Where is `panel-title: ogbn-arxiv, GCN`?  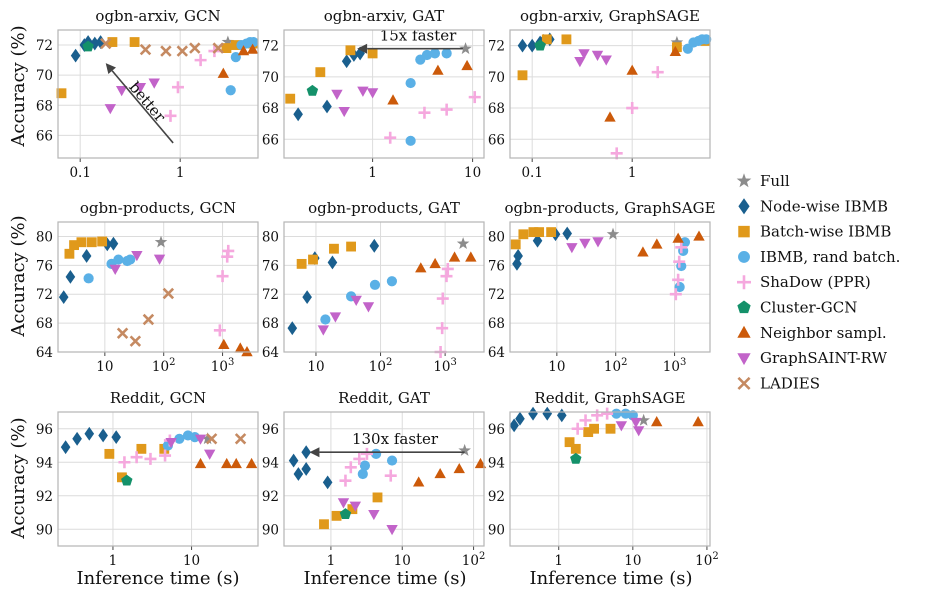
panel-title: ogbn-arxiv, GCN is located at coordinates (157, 16).